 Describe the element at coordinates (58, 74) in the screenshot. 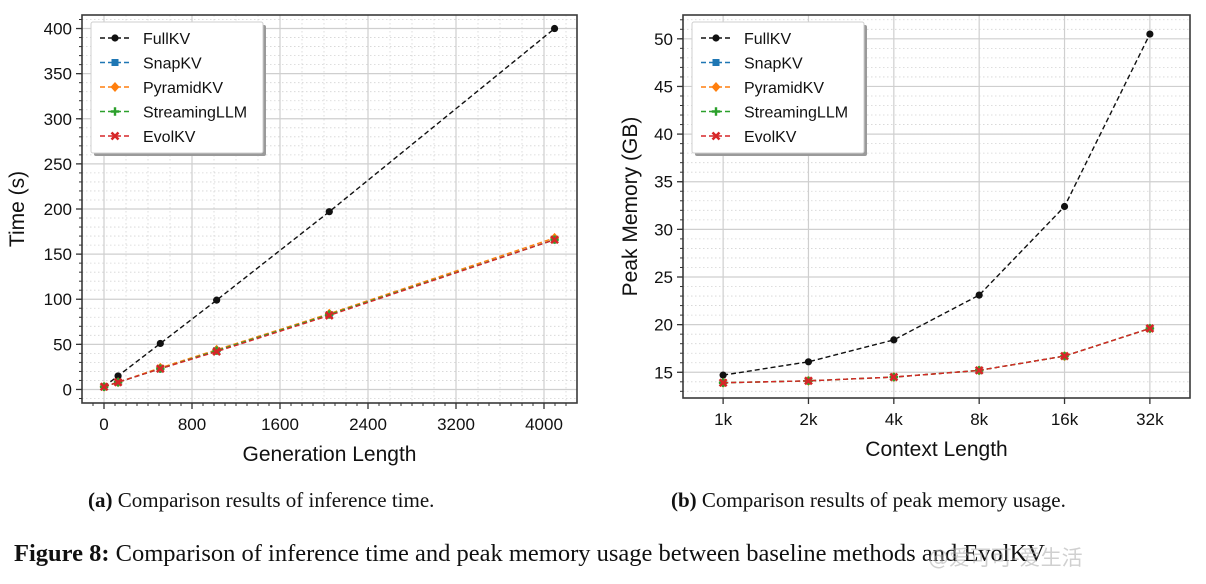

I see `y-tick-label: 350` at that location.